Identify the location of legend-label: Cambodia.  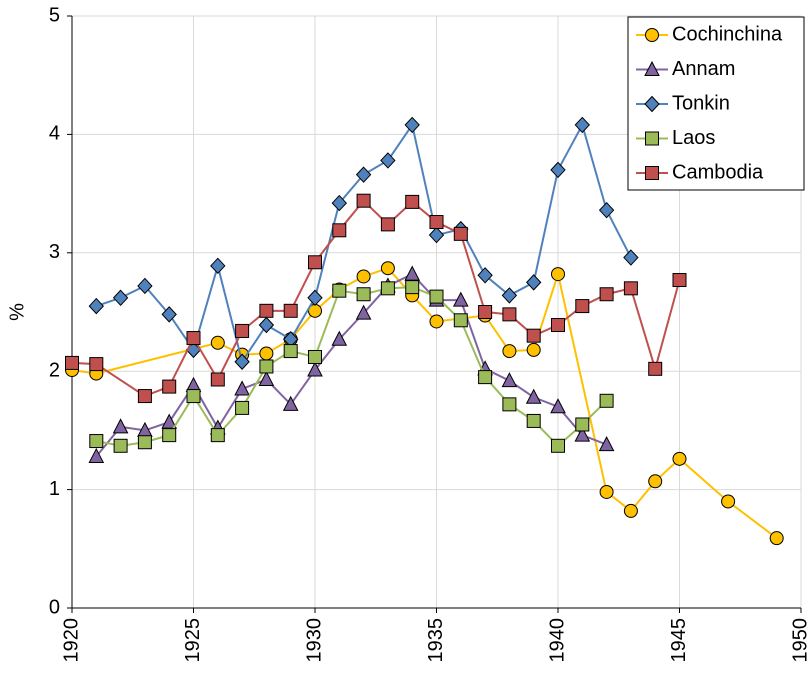
(718, 172).